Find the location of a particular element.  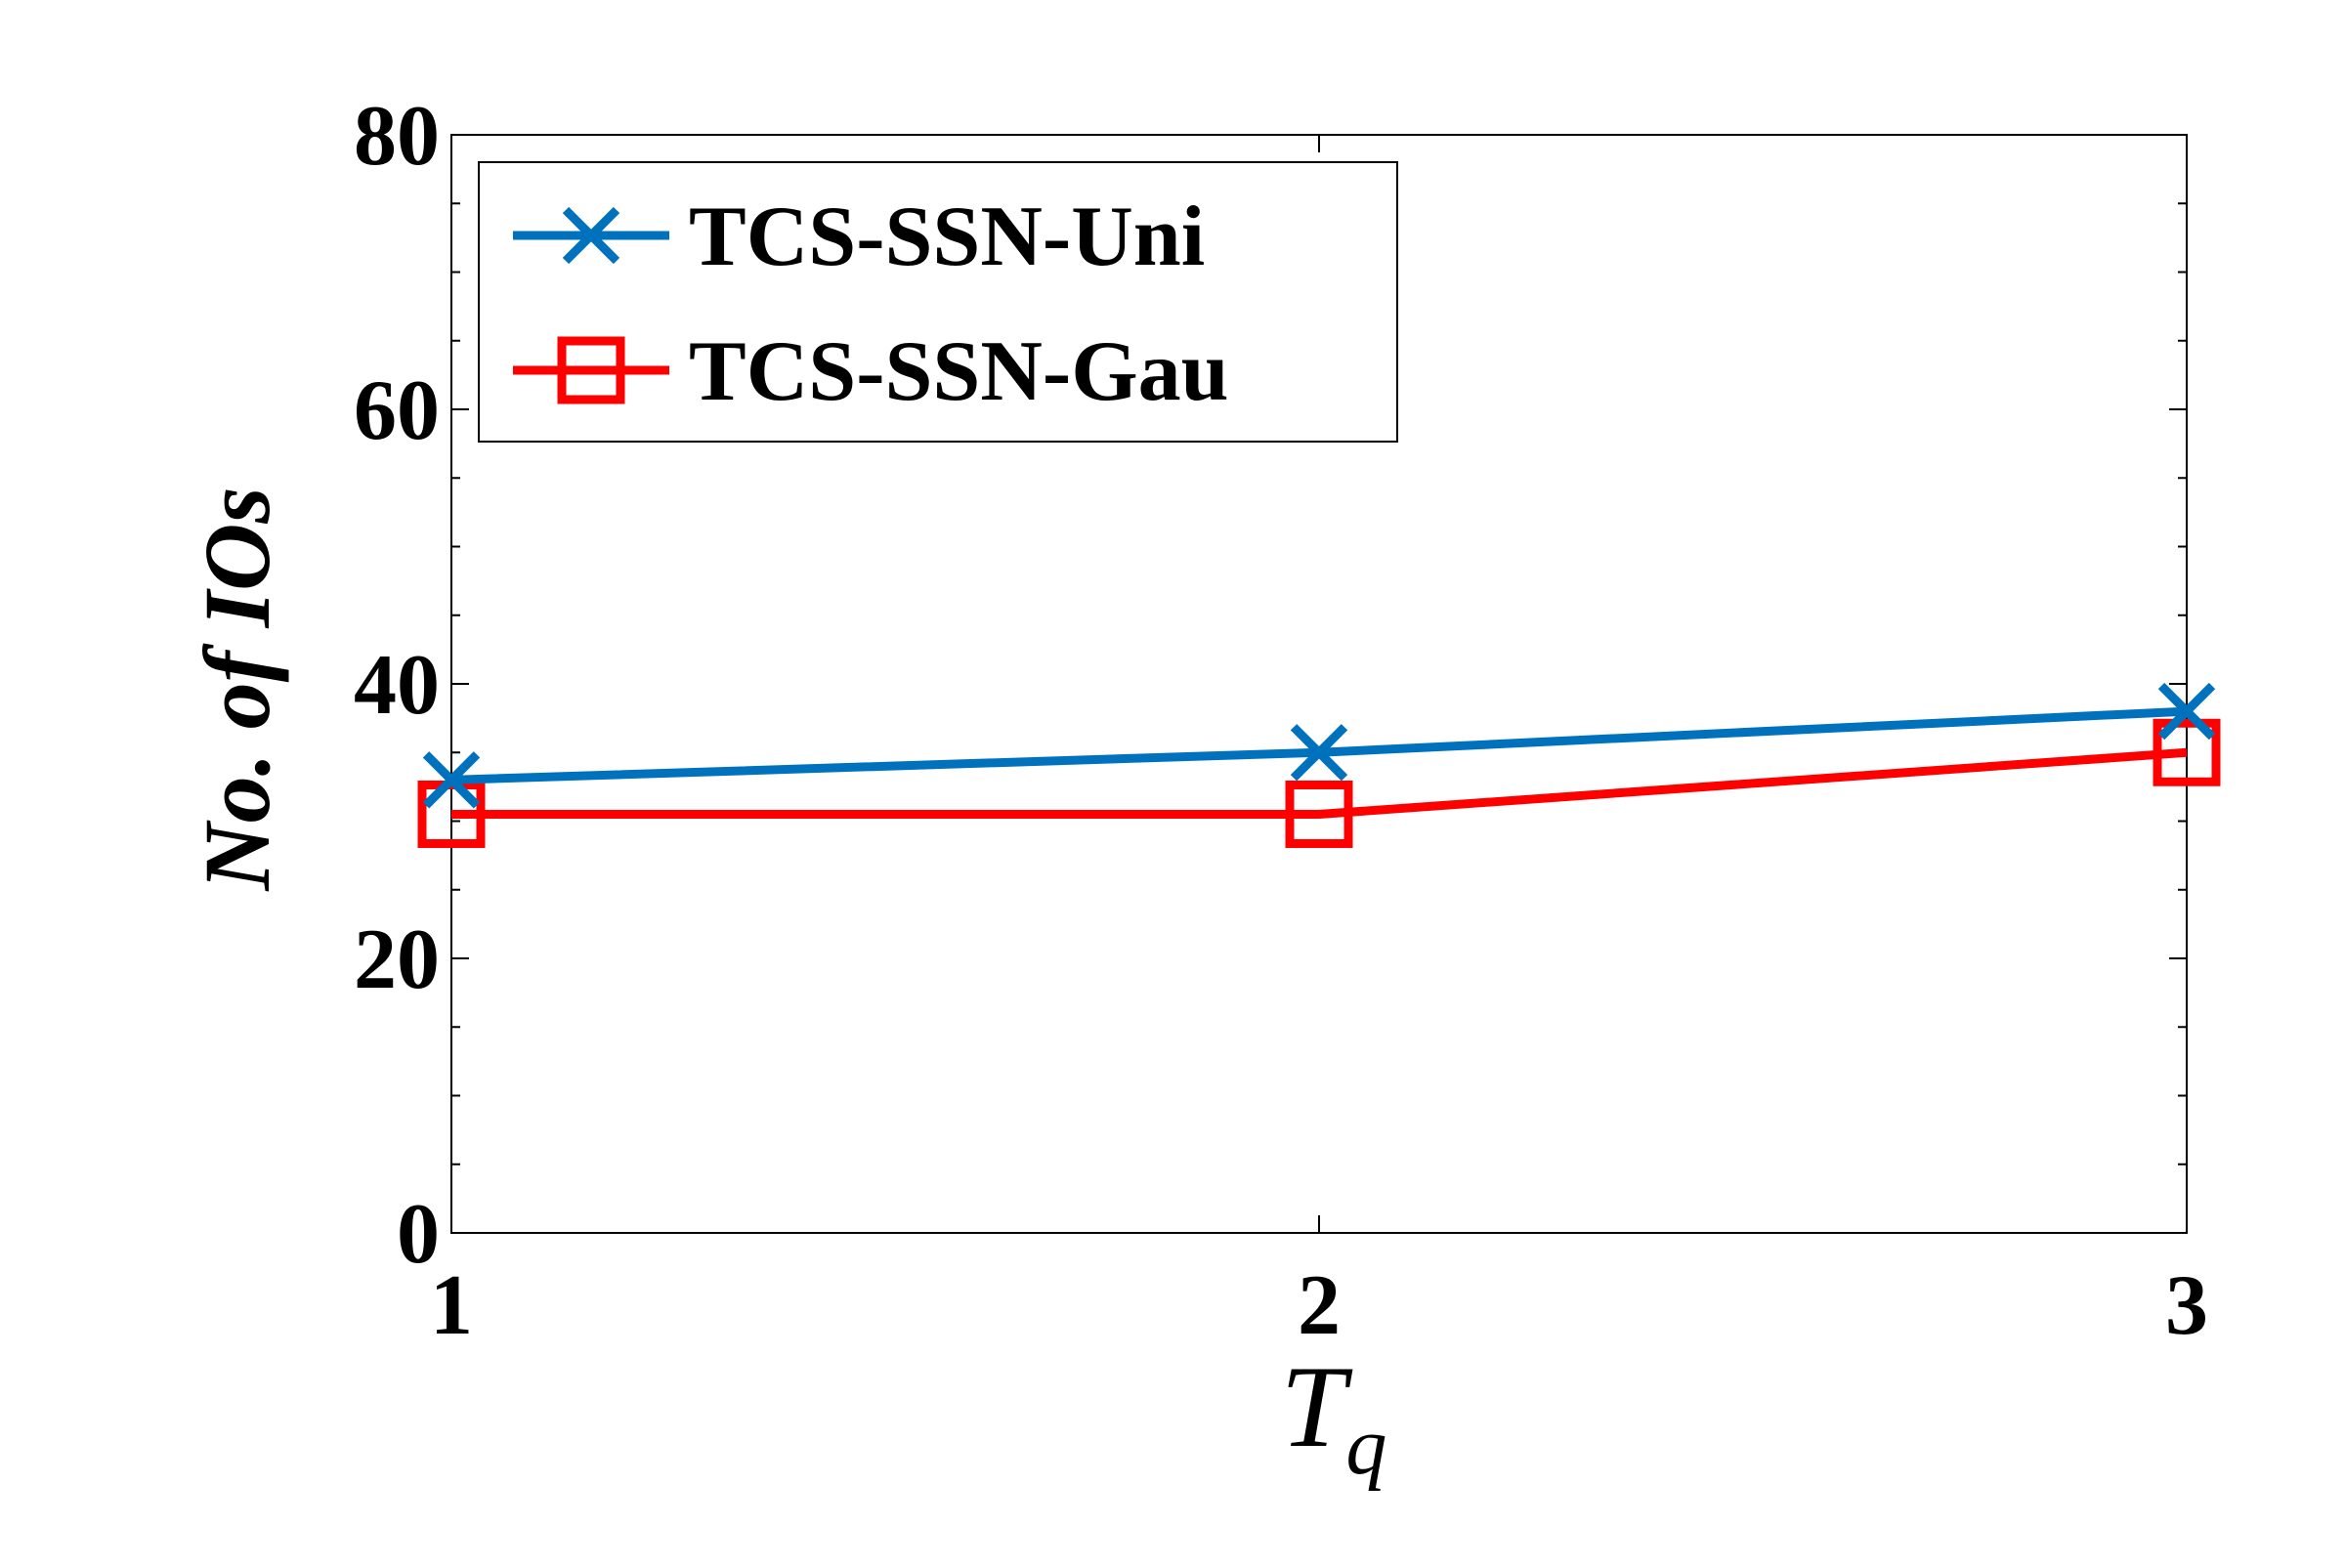

y-axis-label: No. of IOs is located at coordinates (237, 689).